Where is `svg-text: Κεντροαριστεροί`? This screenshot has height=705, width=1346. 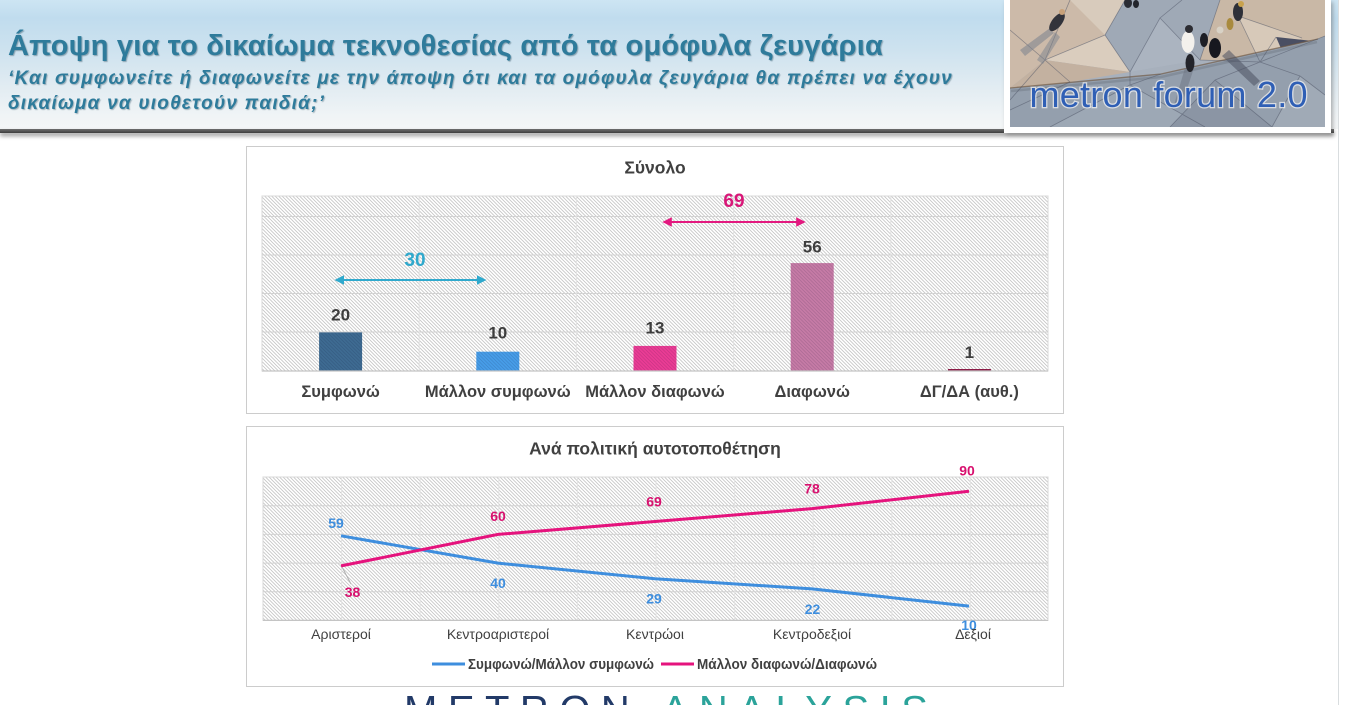 svg-text: Κεντροαριστεροί is located at coordinates (498, 634).